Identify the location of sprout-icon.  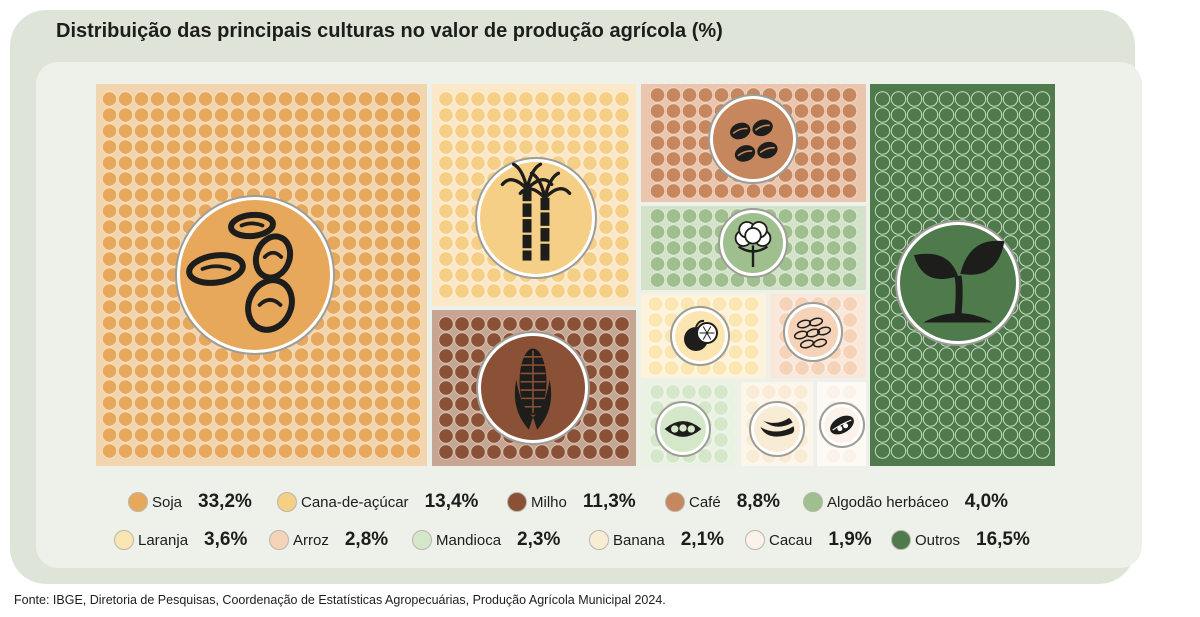
(959, 281).